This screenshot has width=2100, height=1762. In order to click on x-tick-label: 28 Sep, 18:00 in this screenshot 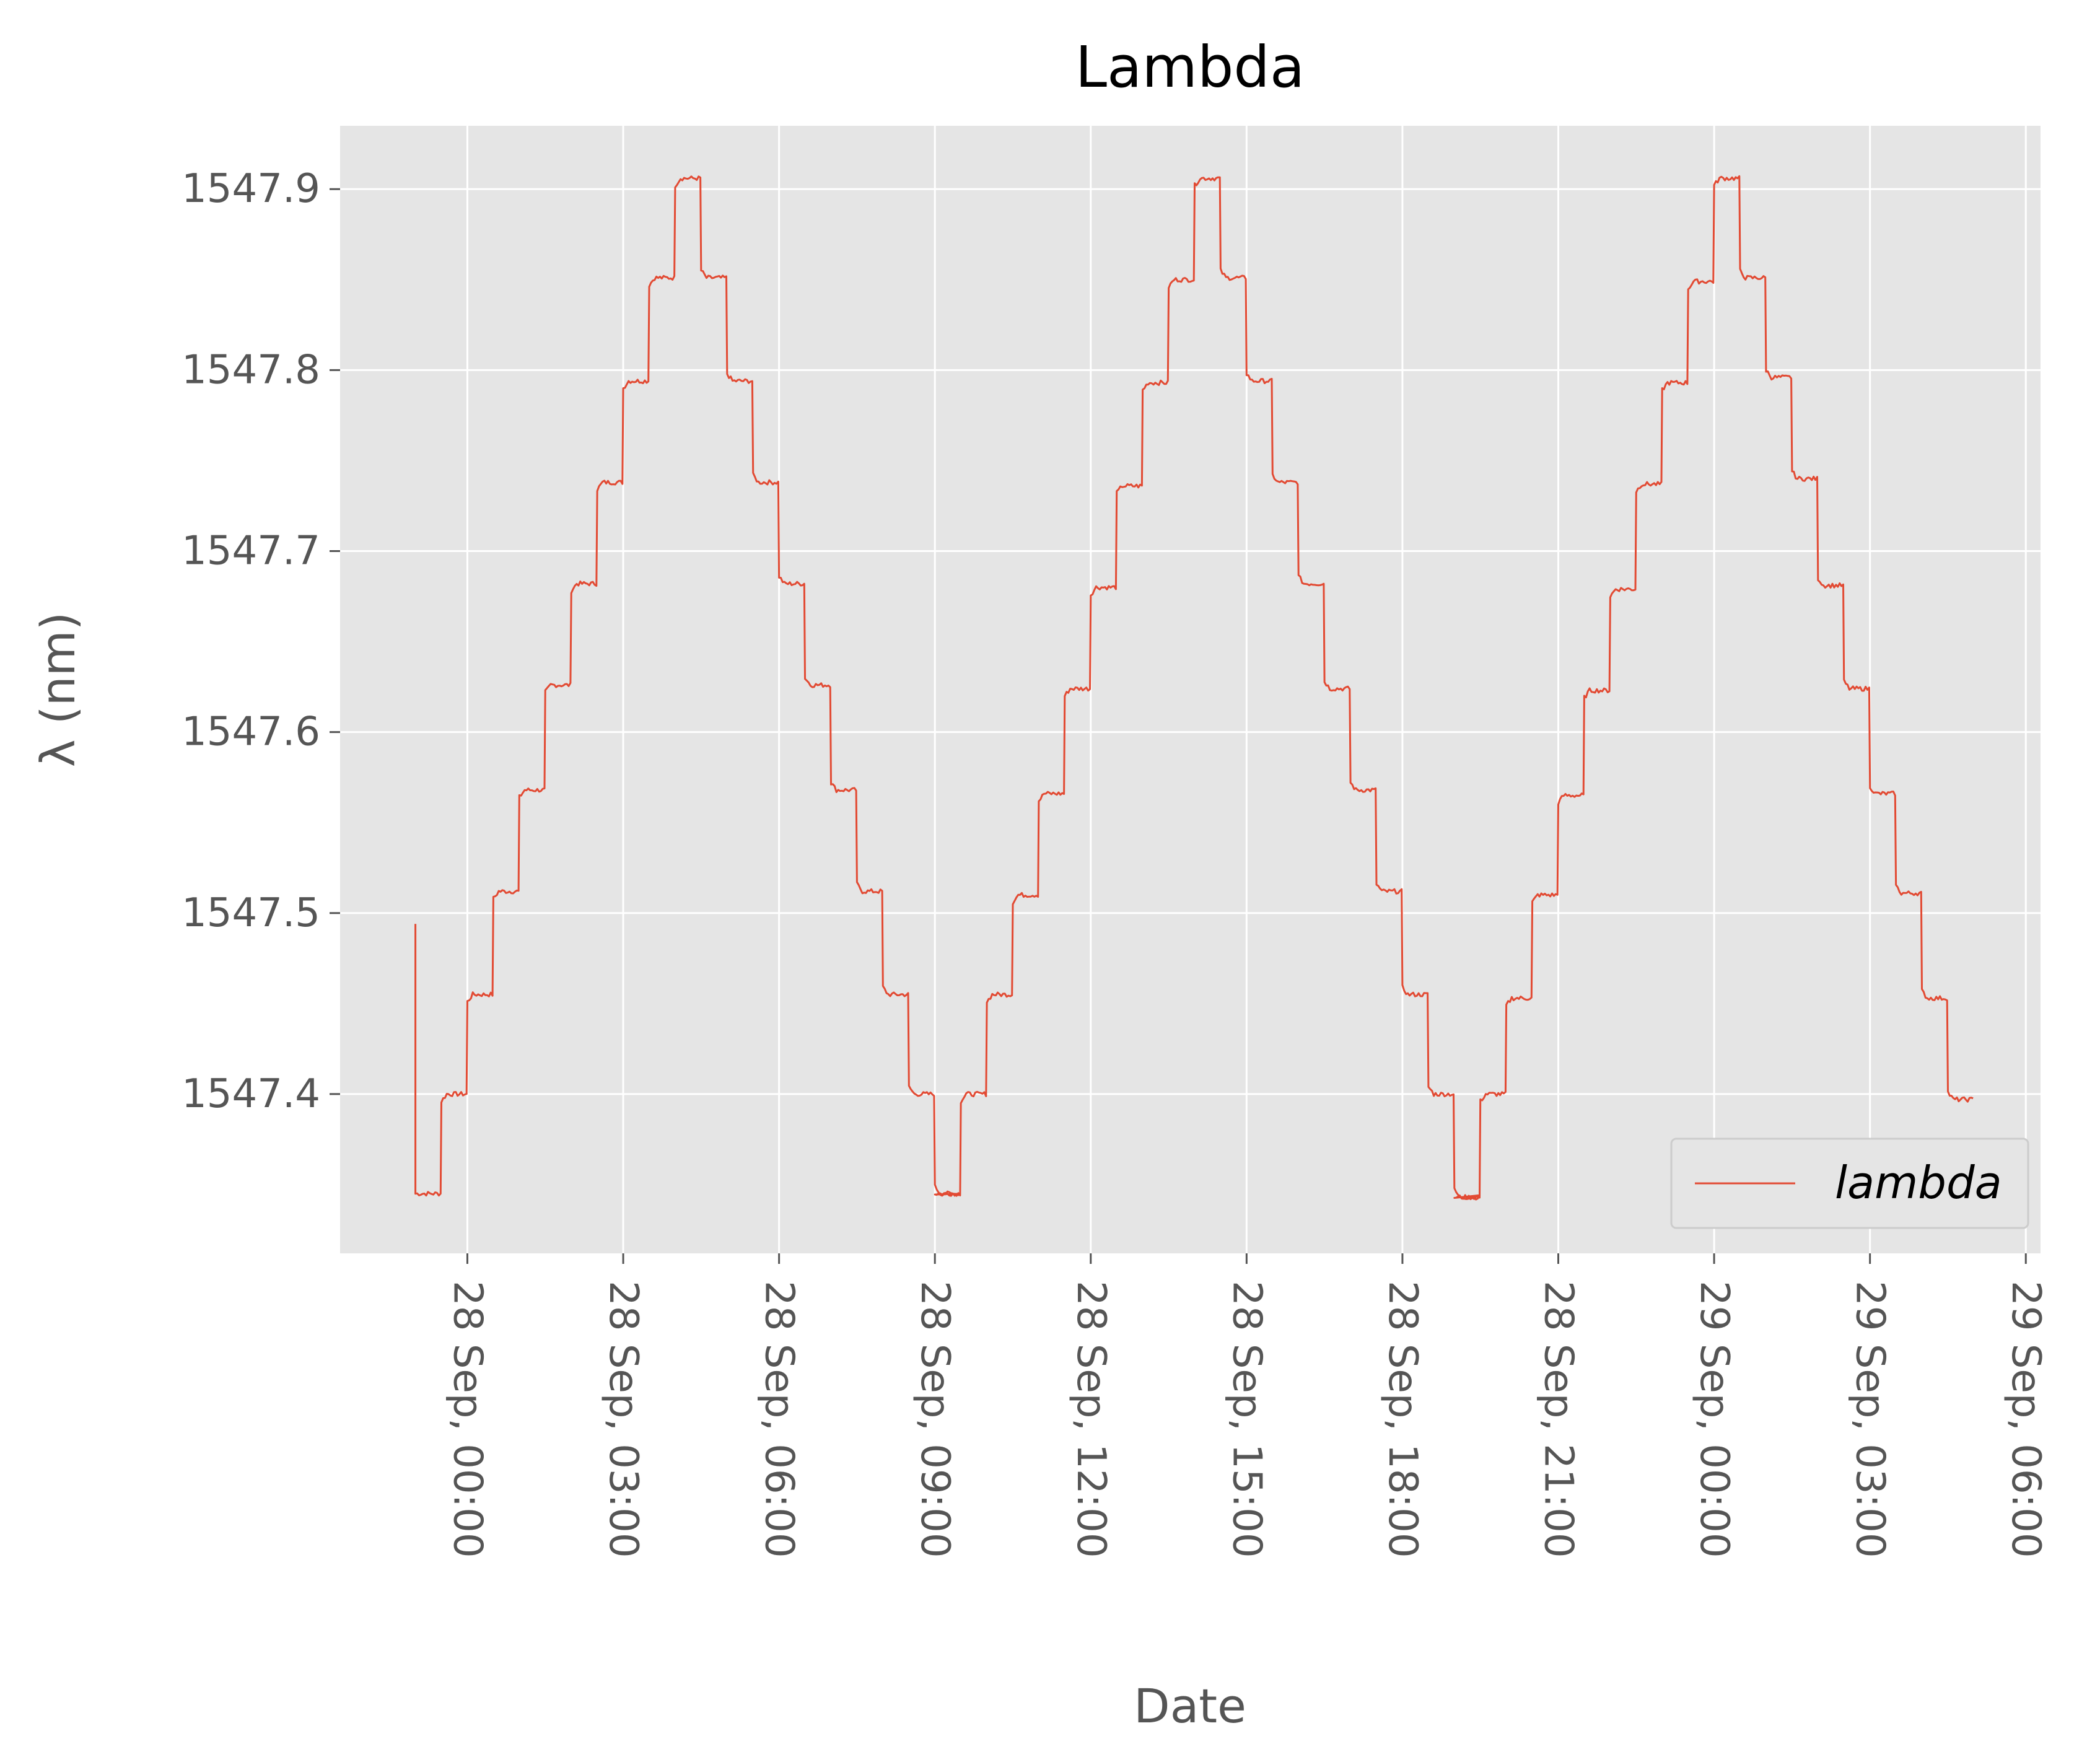, I will do `click(1402, 1419)`.